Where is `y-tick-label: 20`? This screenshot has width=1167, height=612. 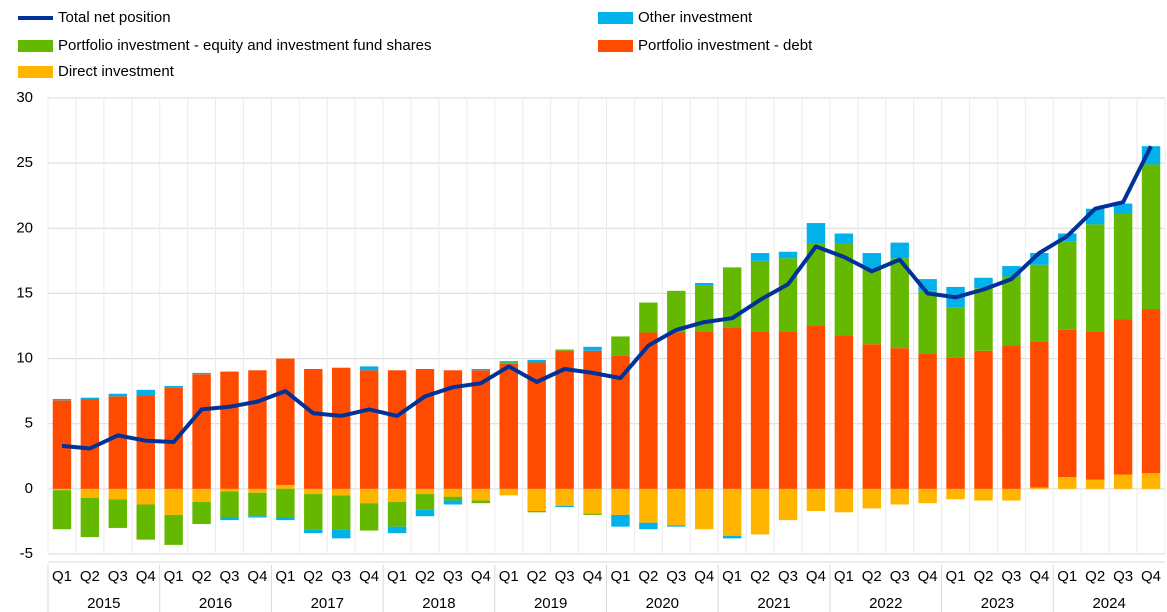 y-tick-label: 20 is located at coordinates (24, 227).